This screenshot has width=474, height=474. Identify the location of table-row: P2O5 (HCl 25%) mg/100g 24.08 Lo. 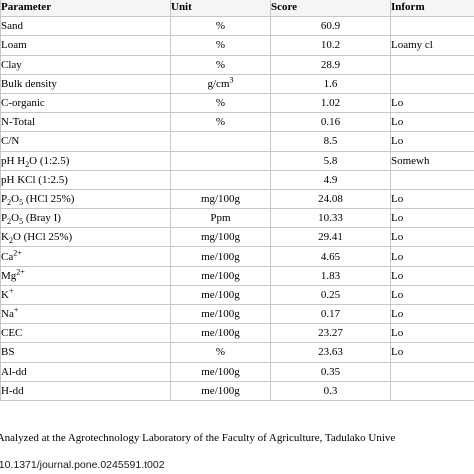
(237, 199).